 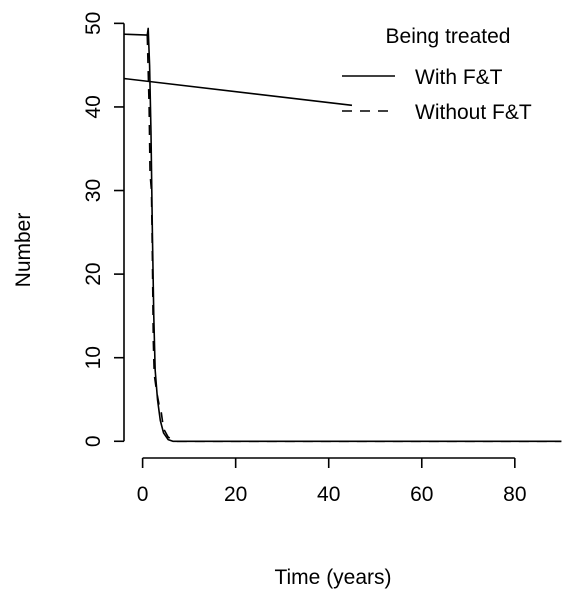 I want to click on y-tick-label: 0, so click(x=93, y=441).